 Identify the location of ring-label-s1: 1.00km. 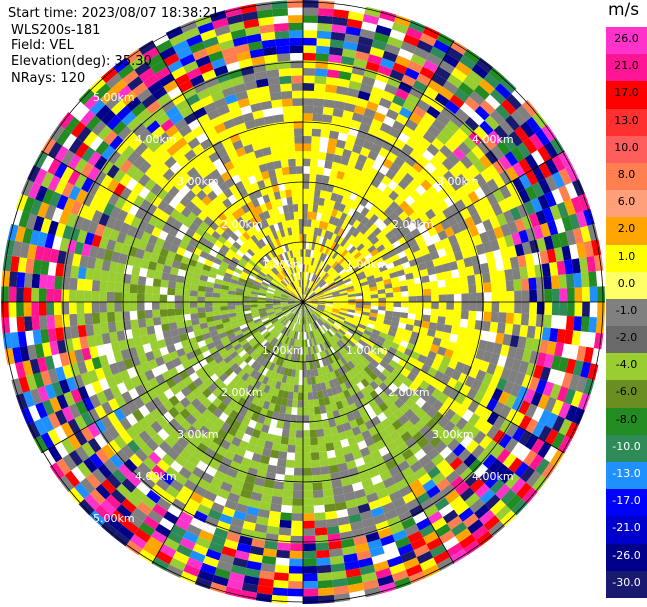
(283, 350).